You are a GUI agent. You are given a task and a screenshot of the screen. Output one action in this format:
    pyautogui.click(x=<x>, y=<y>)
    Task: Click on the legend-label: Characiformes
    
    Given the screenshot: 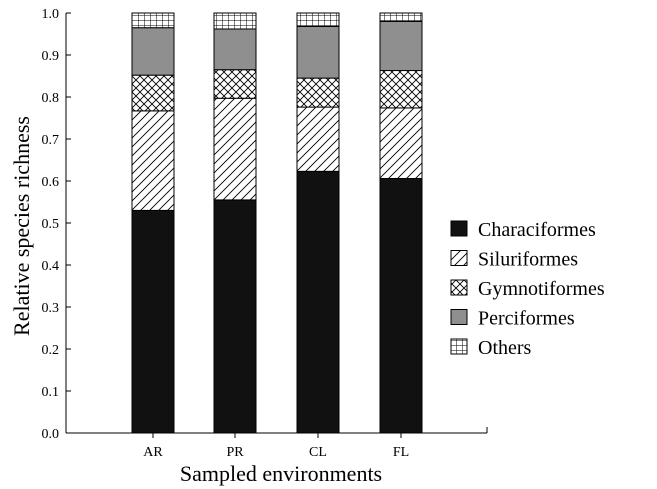 What is the action you would take?
    pyautogui.click(x=537, y=230)
    